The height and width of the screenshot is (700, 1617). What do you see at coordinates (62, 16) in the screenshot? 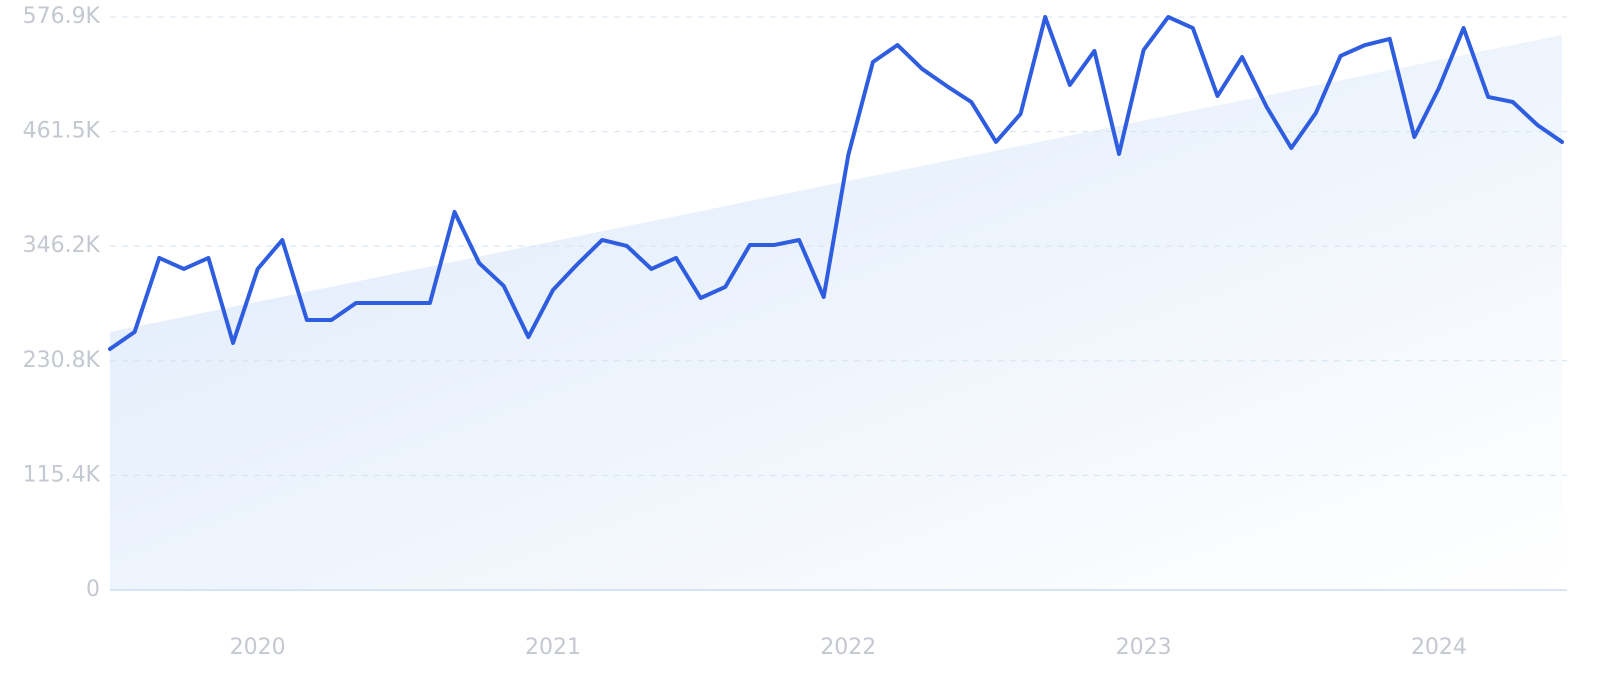
I see `y-tick-label: 576.9K` at bounding box center [62, 16].